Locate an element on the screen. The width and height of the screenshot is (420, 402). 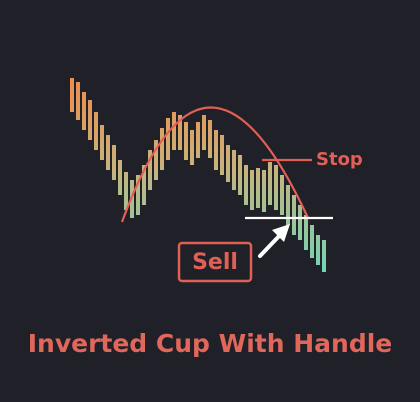
sell-arrow is located at coordinates (271, 244).